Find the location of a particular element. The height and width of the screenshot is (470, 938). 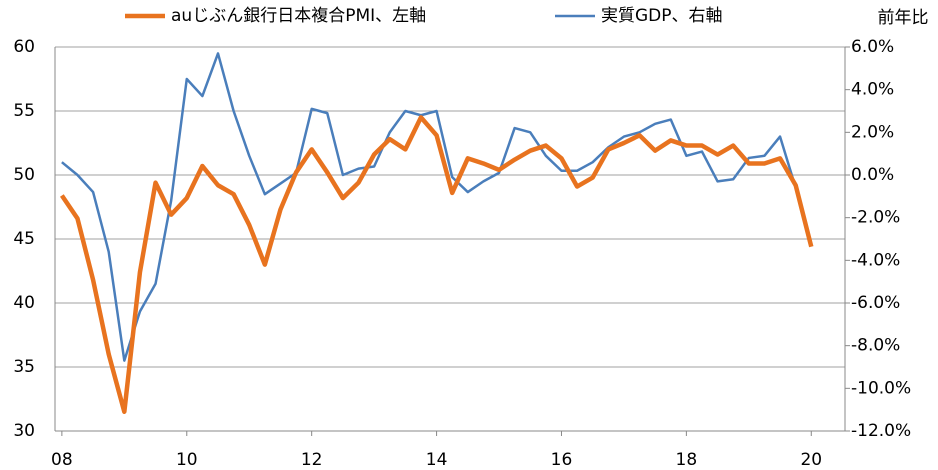

x-tick-label: 20 is located at coordinates (811, 460).